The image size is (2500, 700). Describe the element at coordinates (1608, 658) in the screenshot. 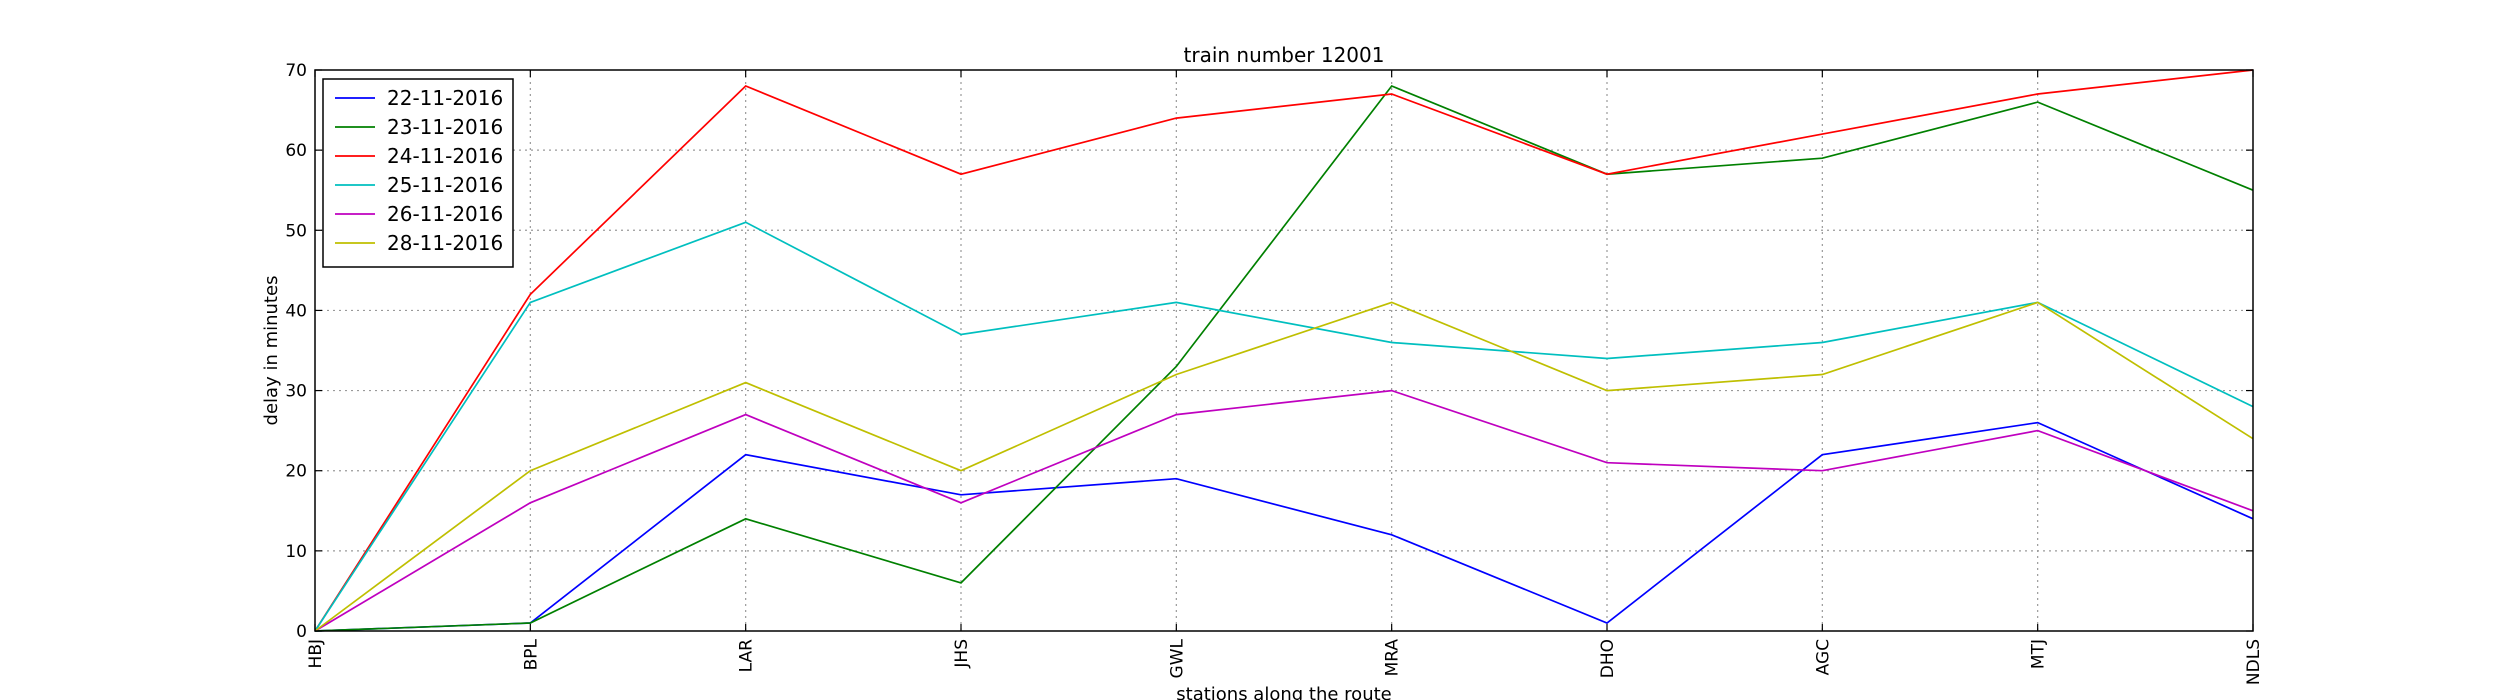

I see `x-tick-label: DHO` at that location.